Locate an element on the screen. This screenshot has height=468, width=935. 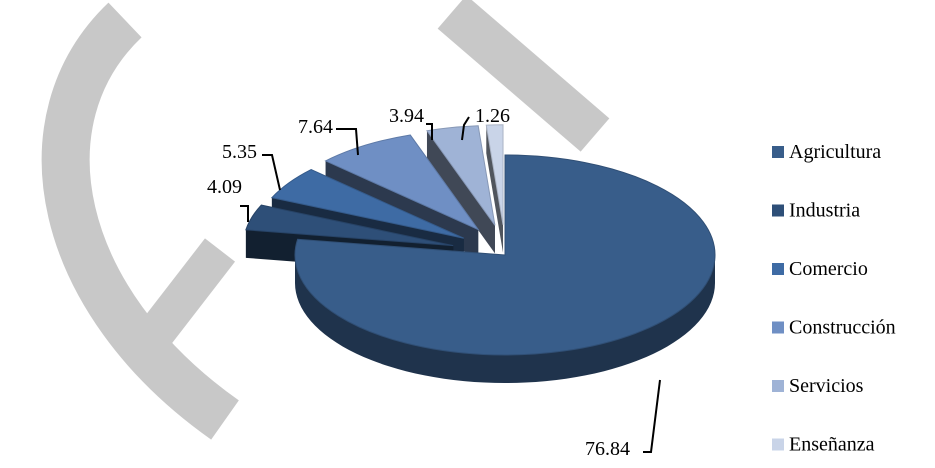
legend-label: Enseñanza is located at coordinates (832, 445).